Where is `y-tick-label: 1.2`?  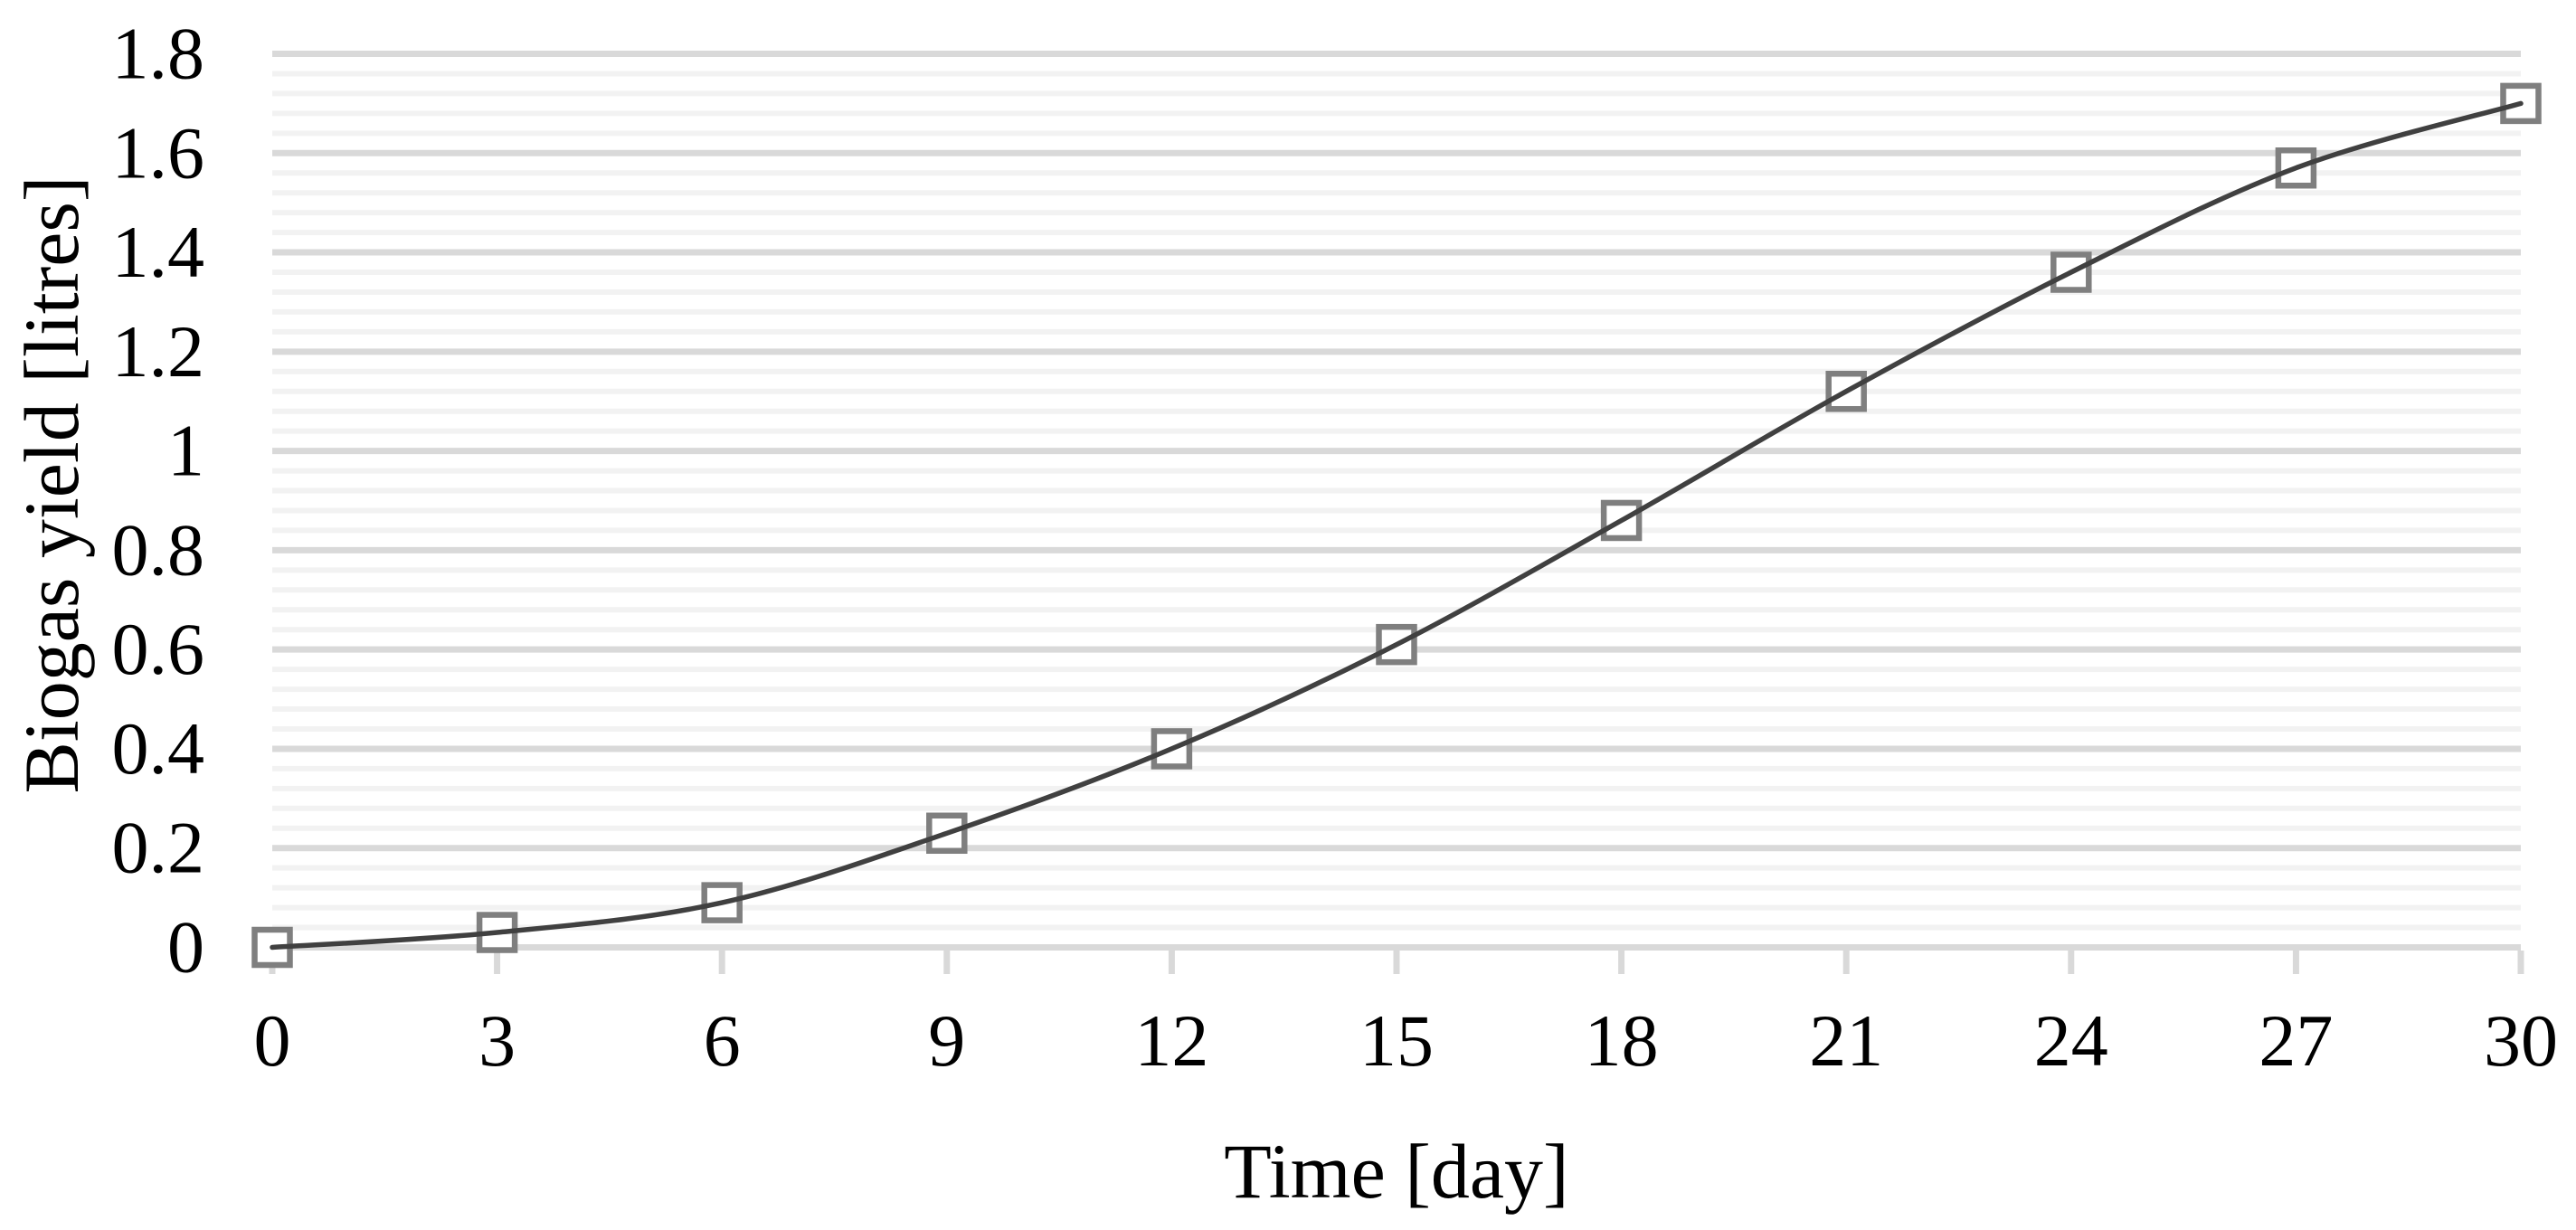 y-tick-label: 1.2 is located at coordinates (158, 352).